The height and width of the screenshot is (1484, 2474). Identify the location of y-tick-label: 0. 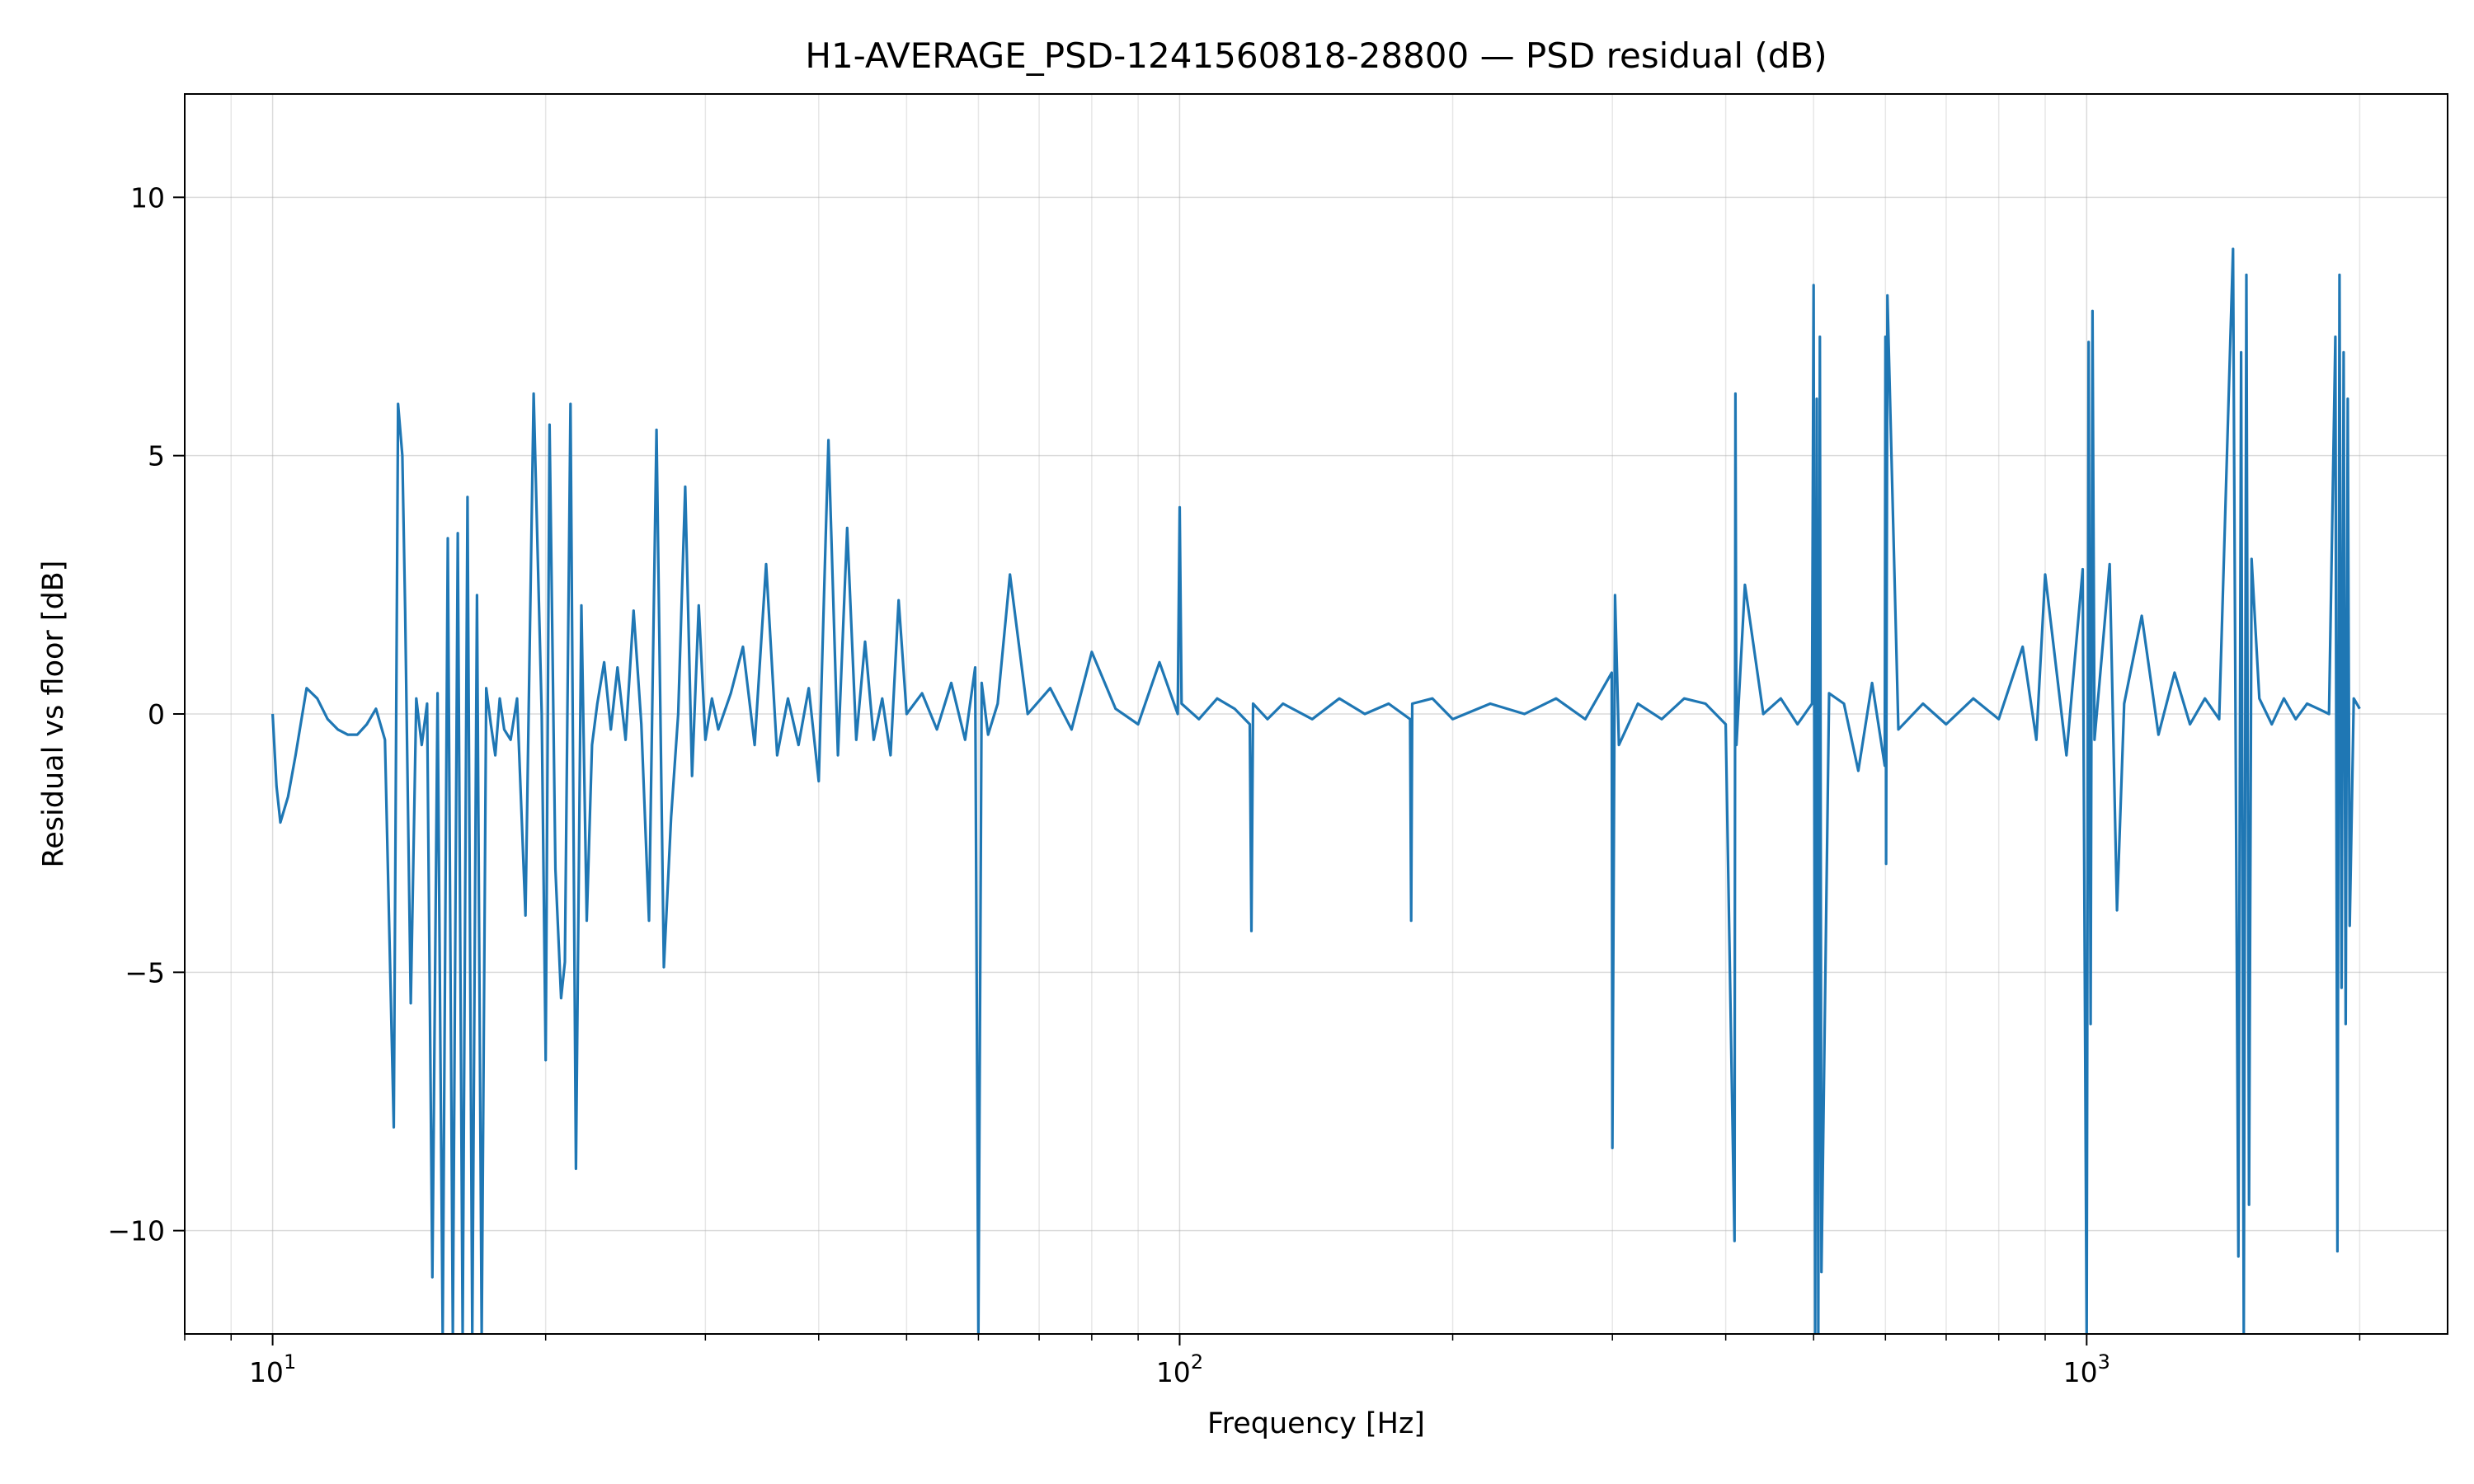
(156, 714).